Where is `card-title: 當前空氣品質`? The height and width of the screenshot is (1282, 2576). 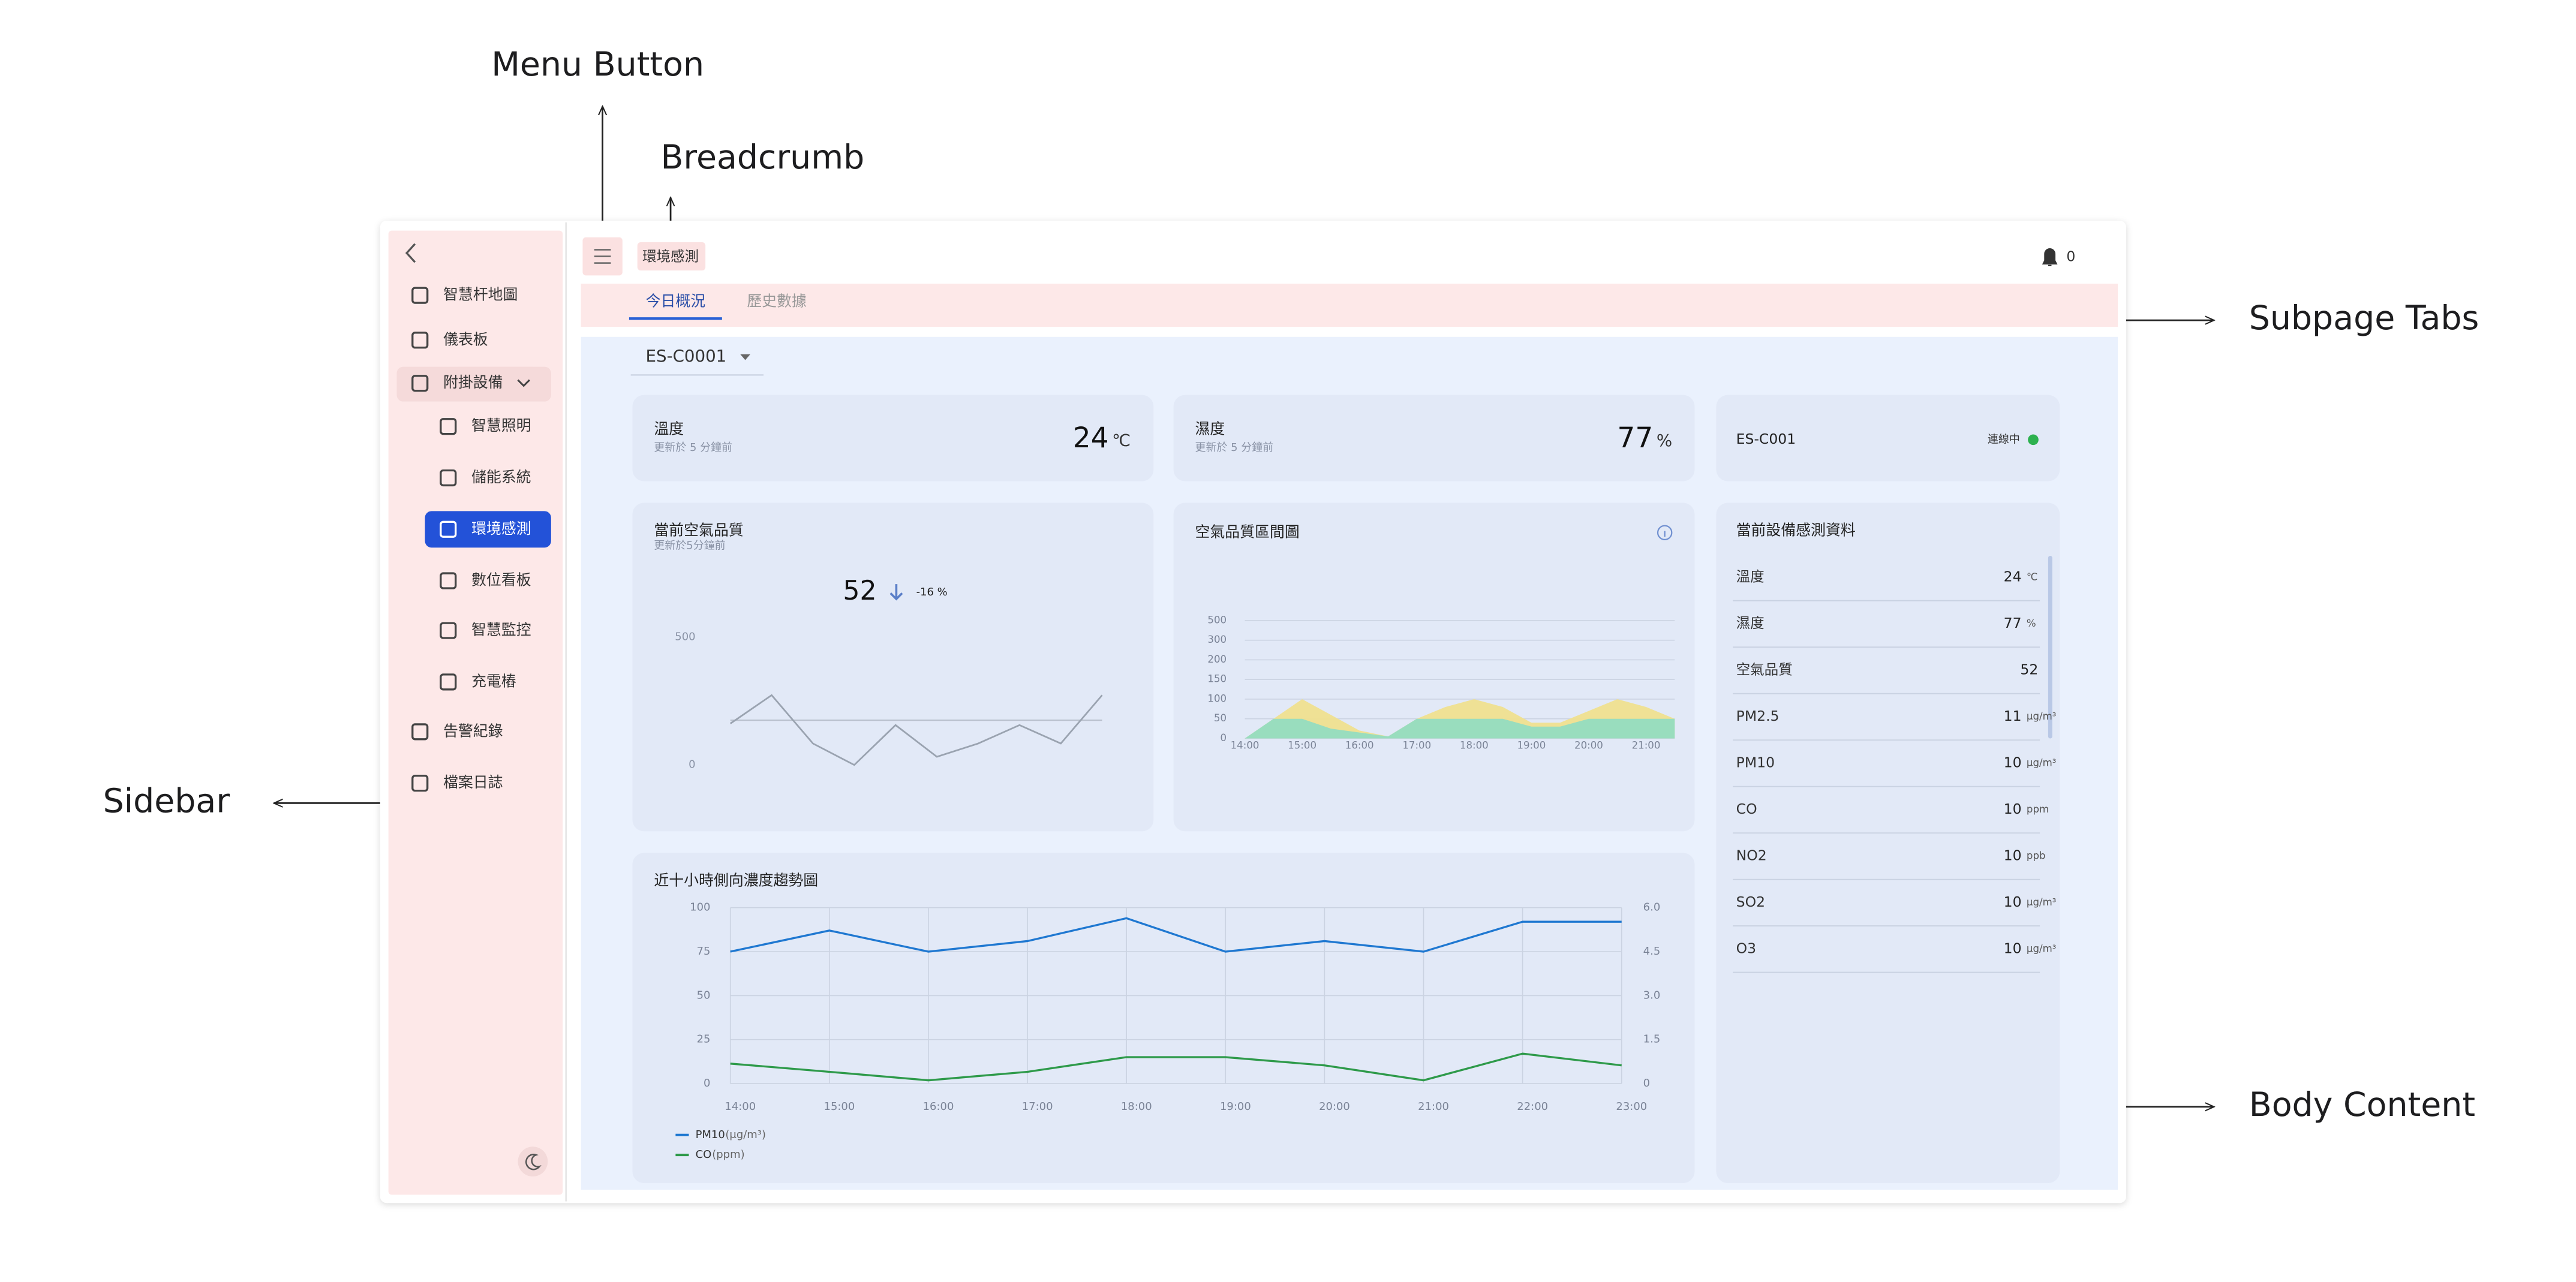
card-title: 當前空氣品質 is located at coordinates (699, 530).